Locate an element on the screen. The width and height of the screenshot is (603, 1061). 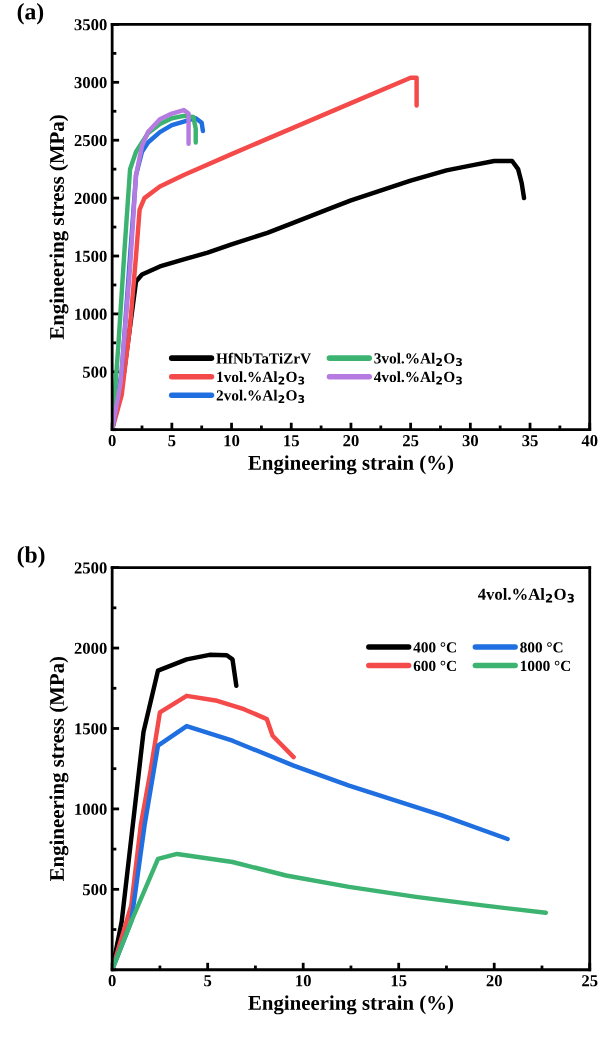
y-tick-label: 3500 is located at coordinates (90, 25).